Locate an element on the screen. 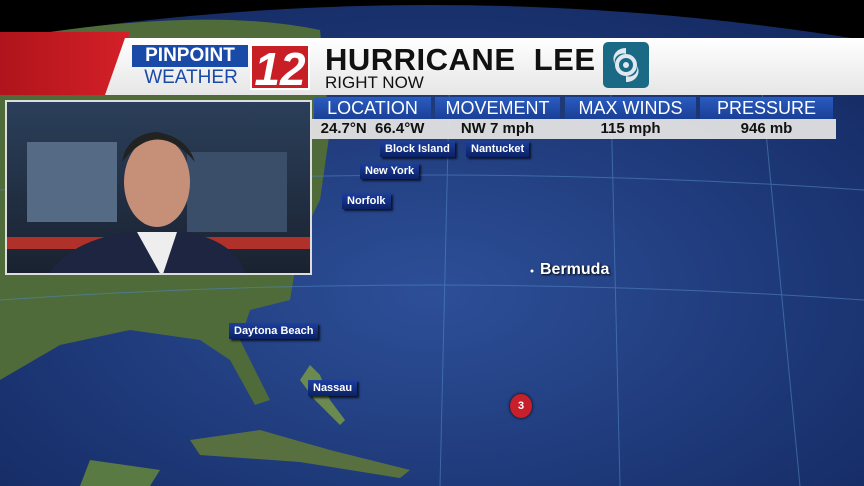 The image size is (864, 486). stat-value-location: 24.7°N 66.4°W is located at coordinates (372, 128).